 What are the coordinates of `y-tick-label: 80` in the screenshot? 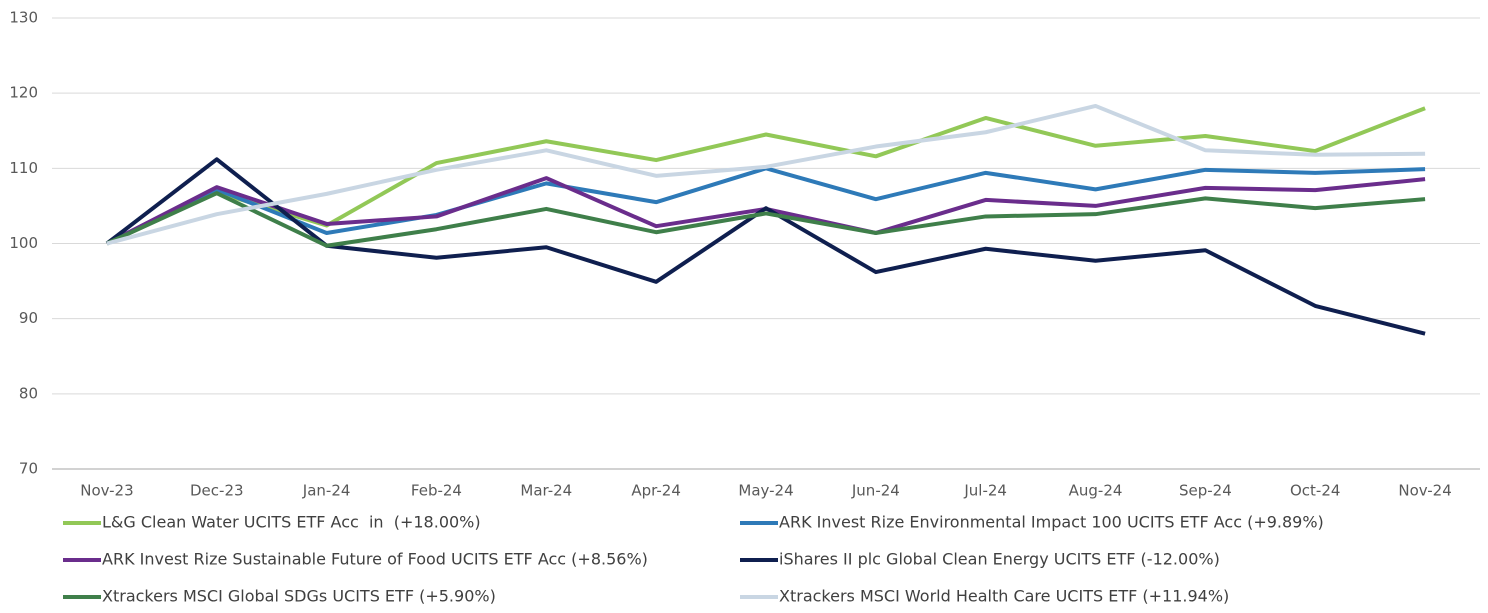 It's located at (28, 393).